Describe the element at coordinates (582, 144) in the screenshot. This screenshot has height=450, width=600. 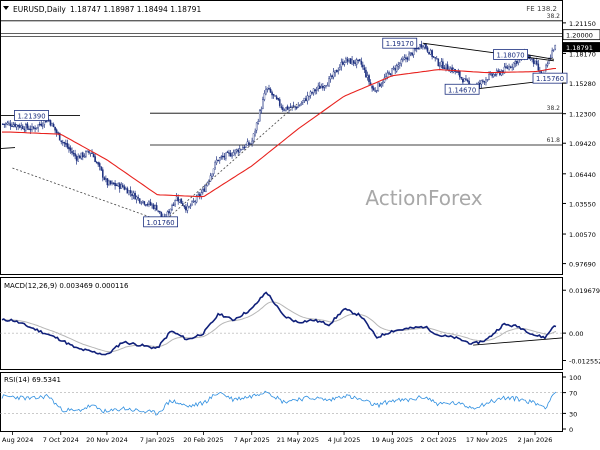
I see `price-tick-label: 1.09420` at that location.